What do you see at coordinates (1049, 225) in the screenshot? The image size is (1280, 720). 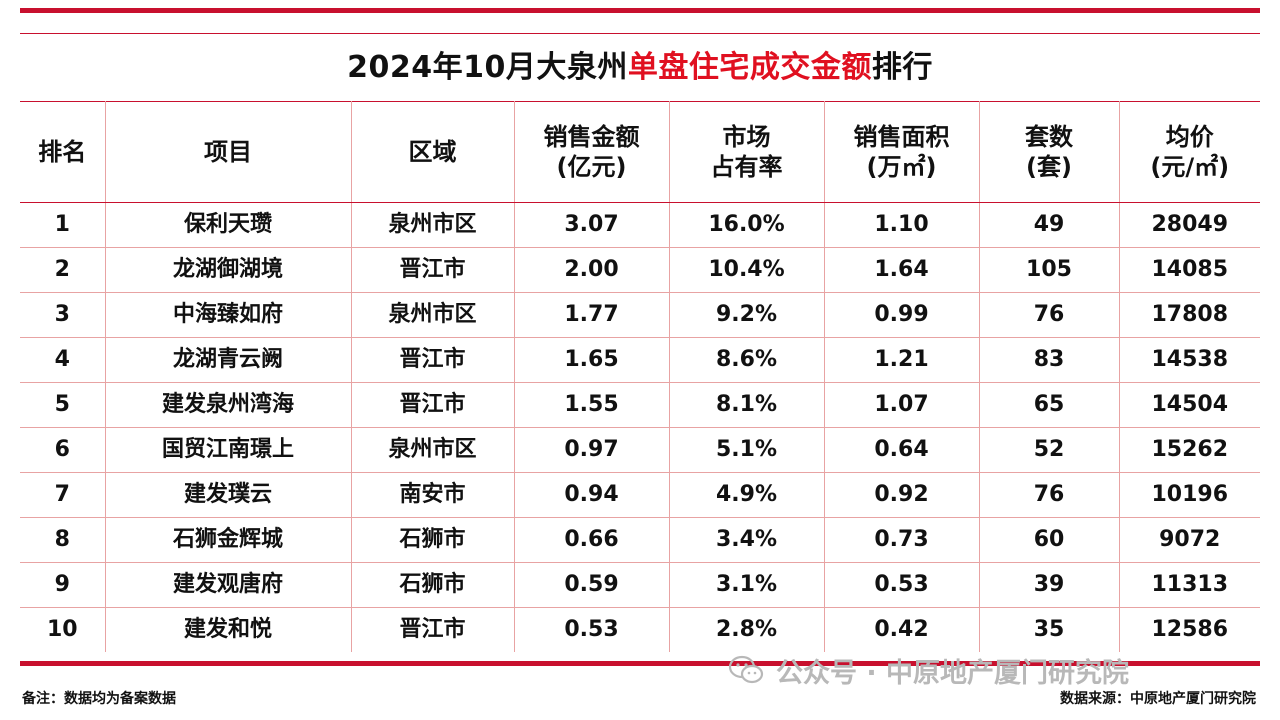 I see `table-cell: 49` at bounding box center [1049, 225].